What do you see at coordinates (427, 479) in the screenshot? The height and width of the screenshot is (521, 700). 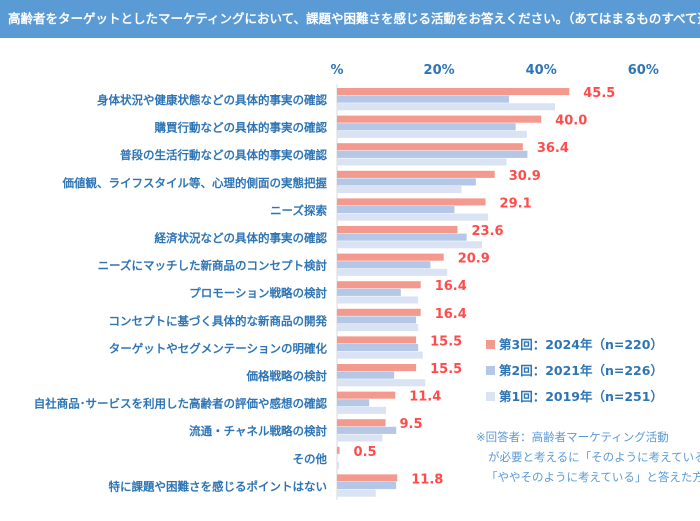 I see `data-label: 11.8` at bounding box center [427, 479].